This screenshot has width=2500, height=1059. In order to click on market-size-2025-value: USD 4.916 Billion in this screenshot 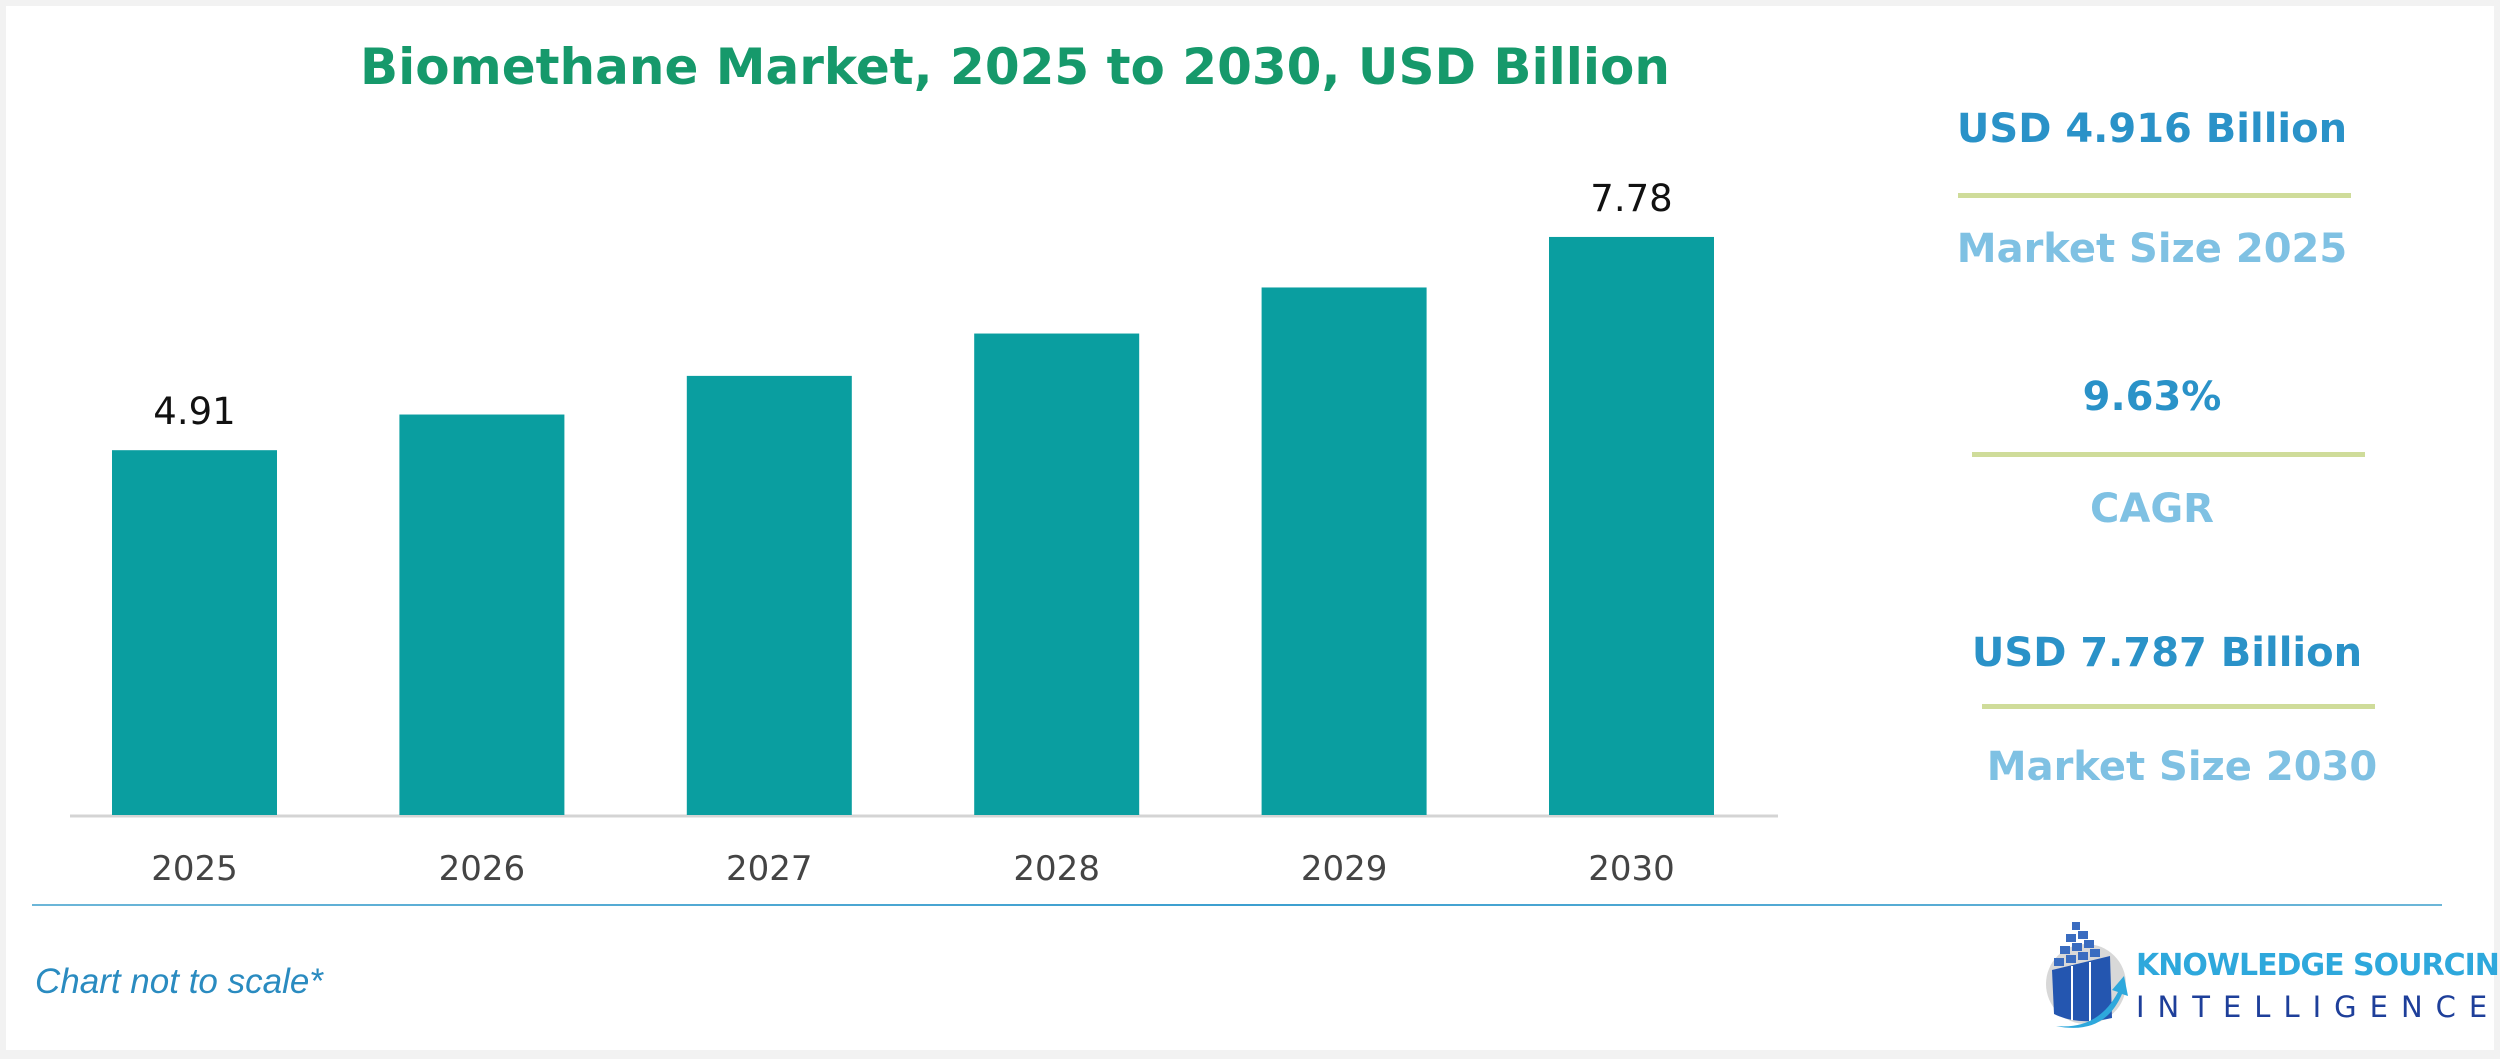, I will do `click(2152, 129)`.